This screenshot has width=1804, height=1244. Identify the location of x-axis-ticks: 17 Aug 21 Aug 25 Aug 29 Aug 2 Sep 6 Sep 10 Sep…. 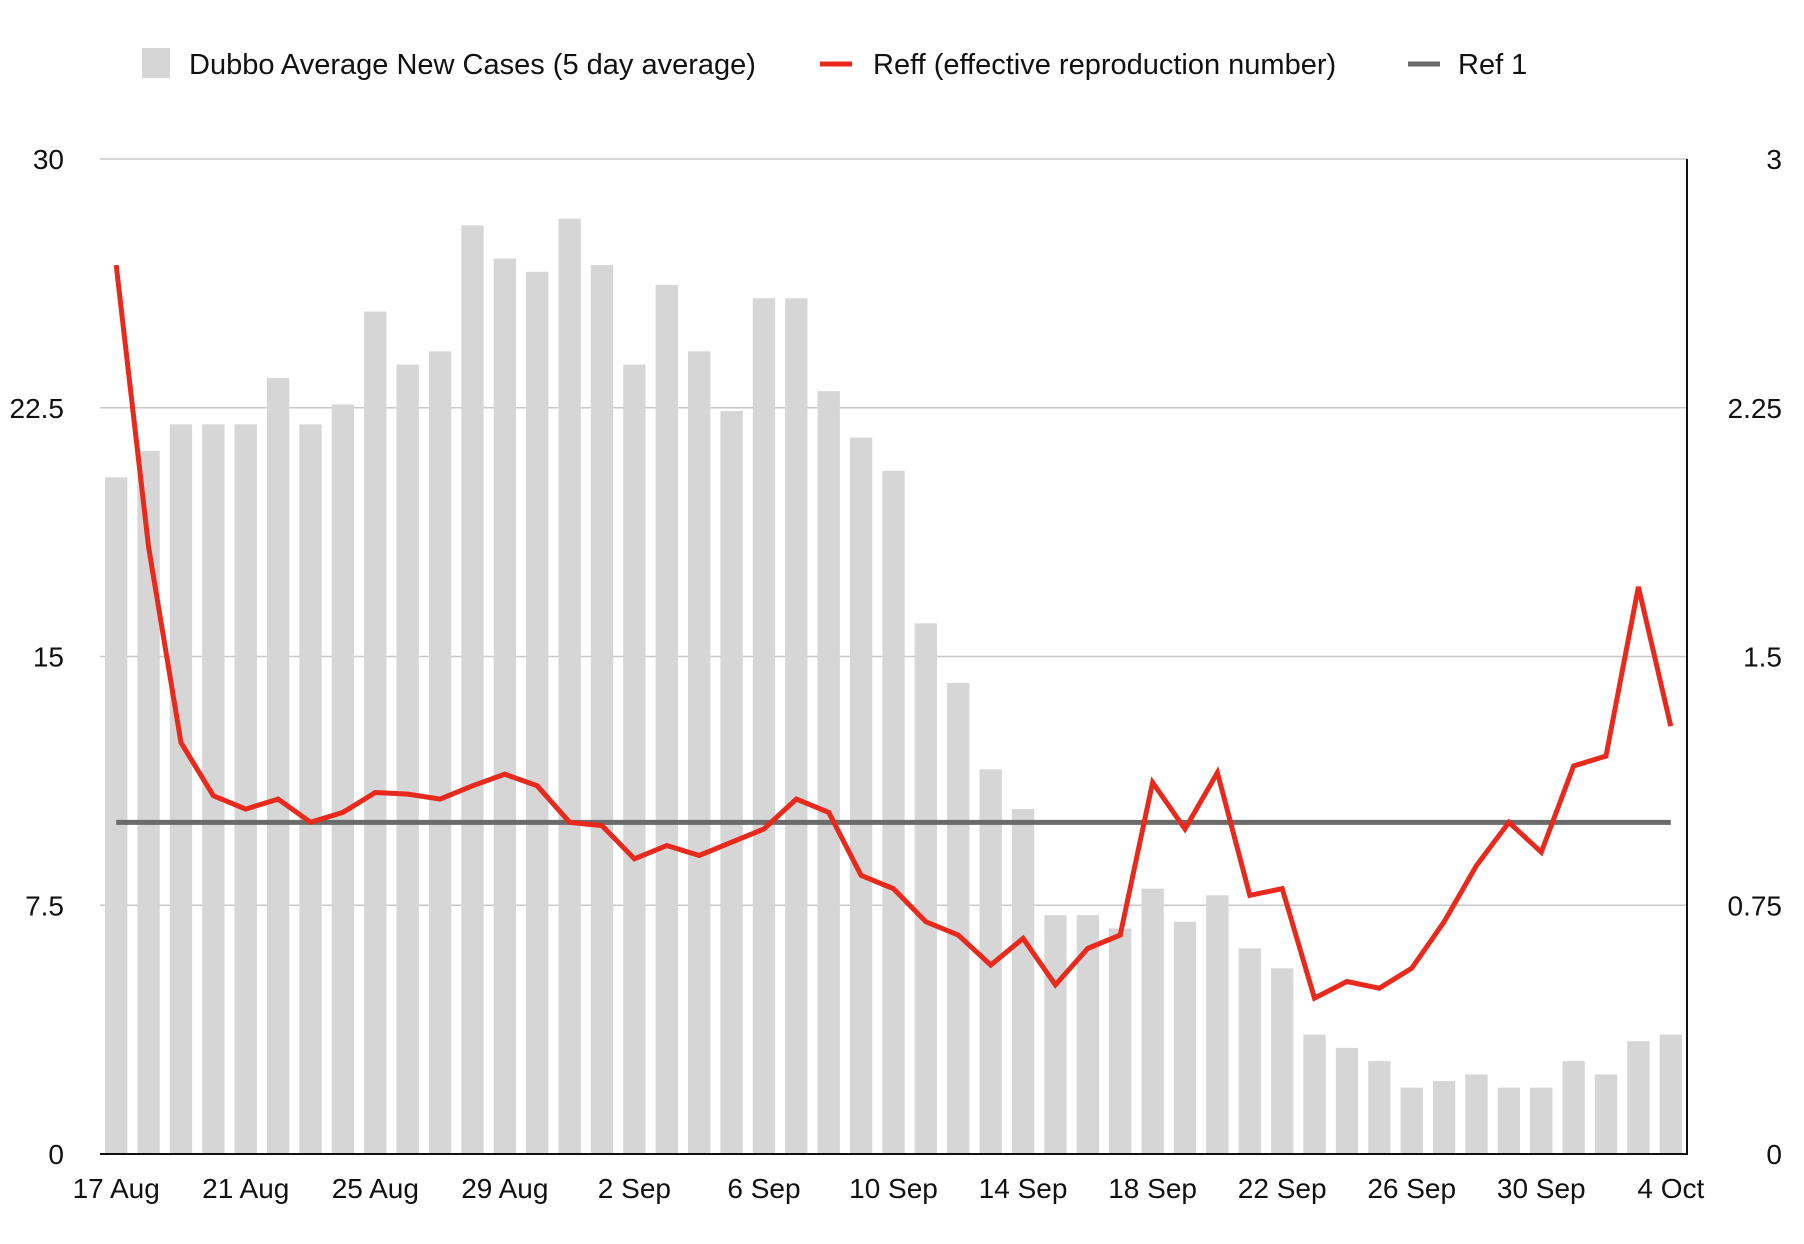
(889, 1188).